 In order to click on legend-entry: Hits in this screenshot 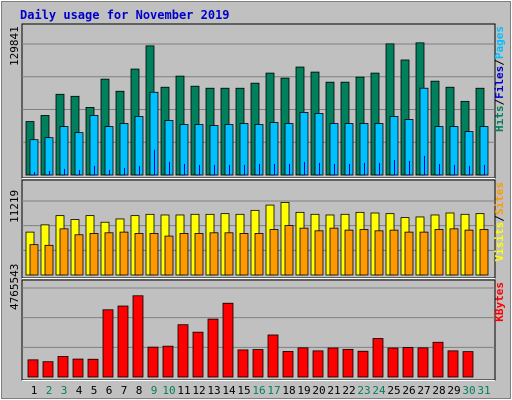, I will do `click(499, 119)`.